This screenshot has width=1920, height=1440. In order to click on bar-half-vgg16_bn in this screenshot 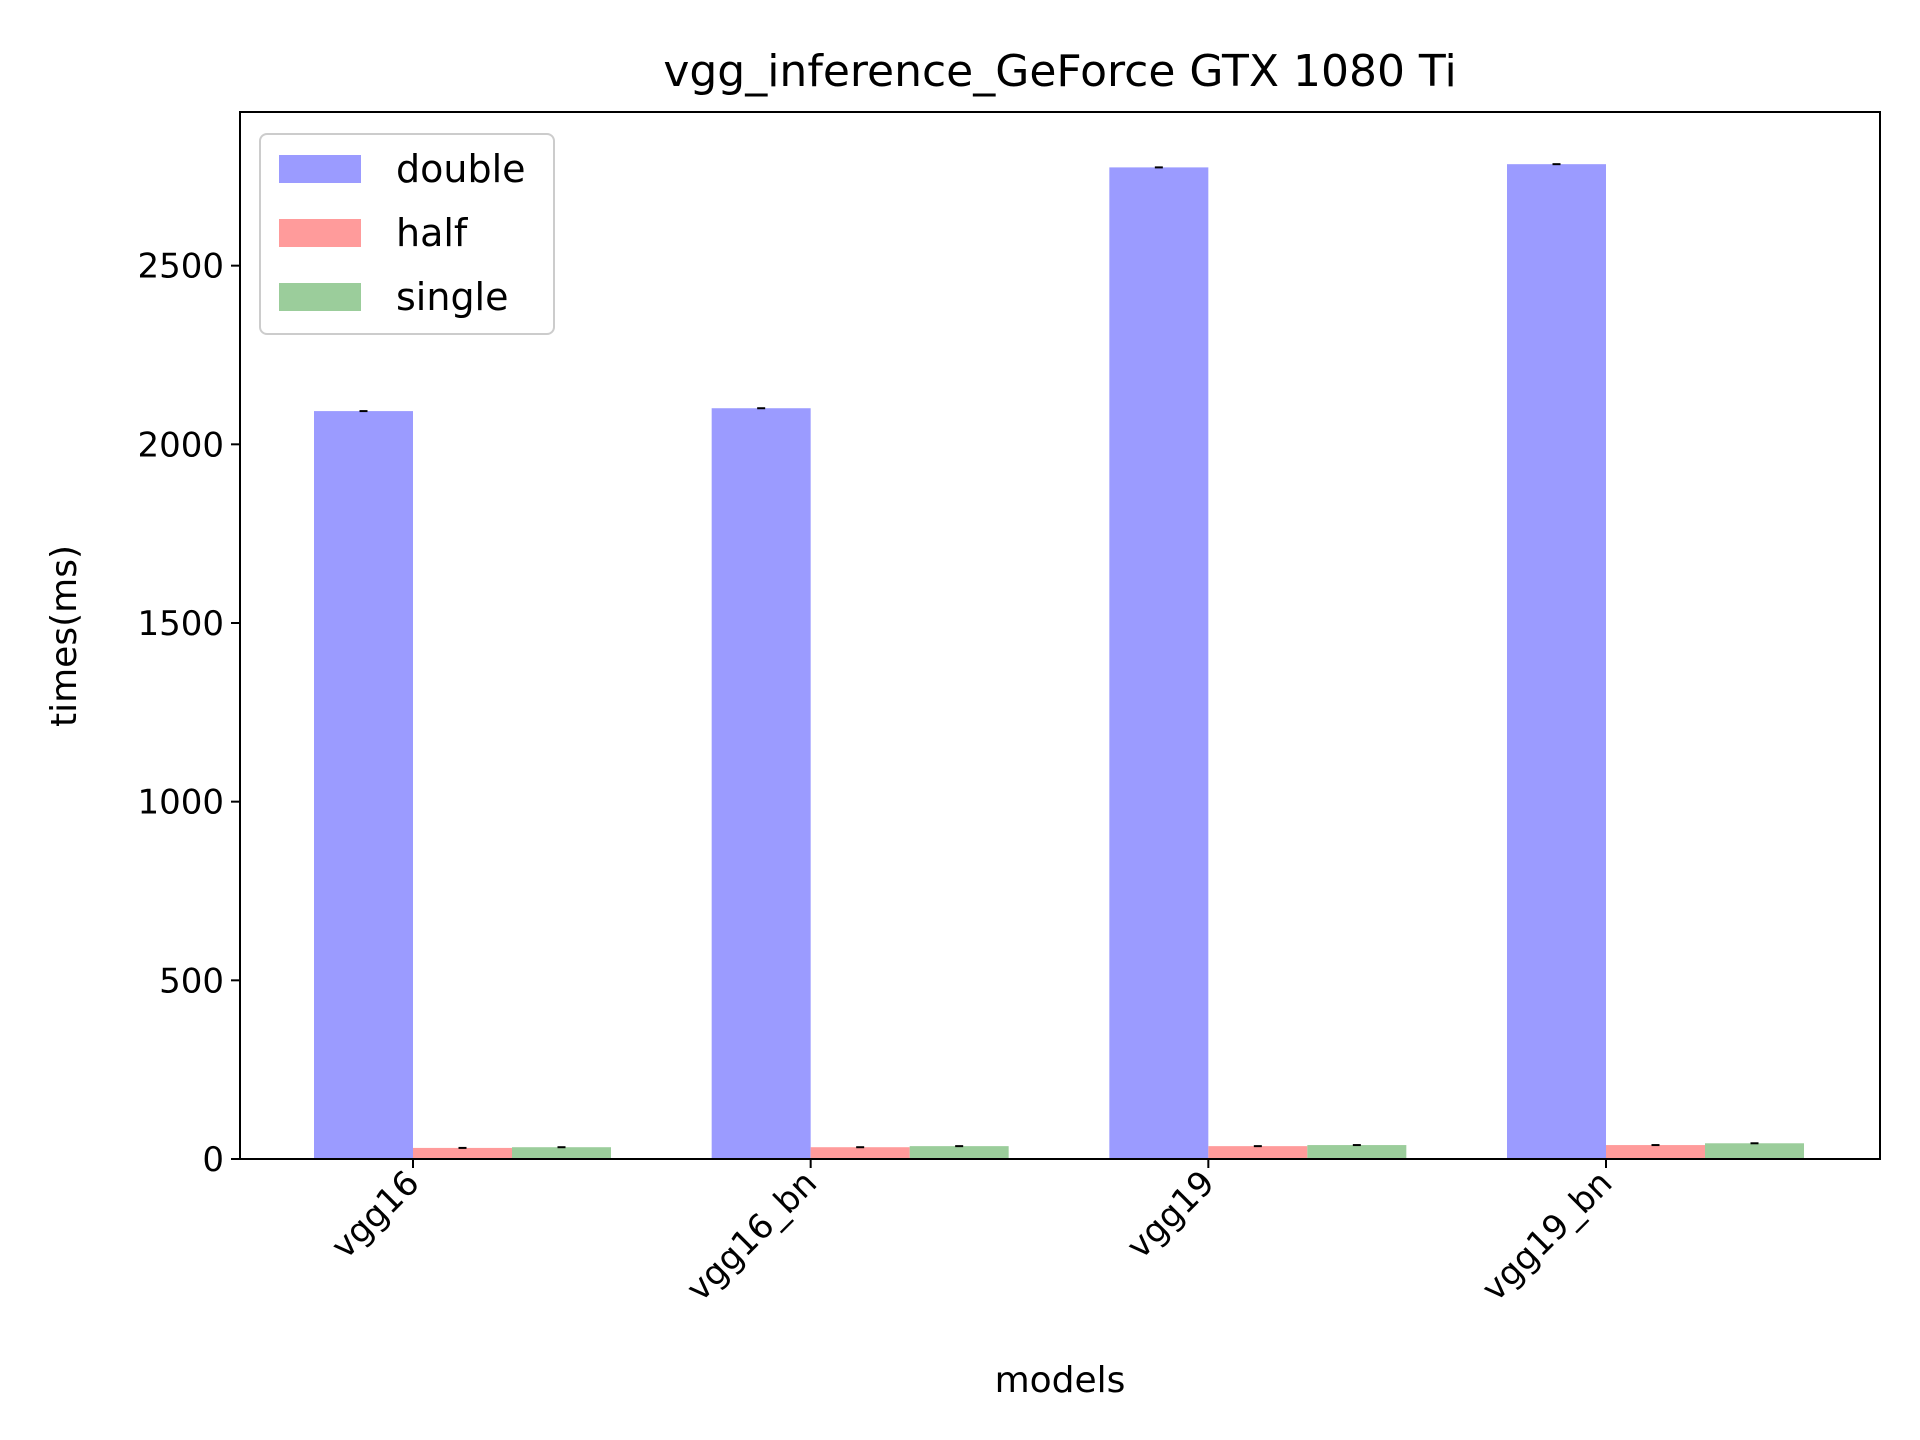, I will do `click(860, 1153)`.